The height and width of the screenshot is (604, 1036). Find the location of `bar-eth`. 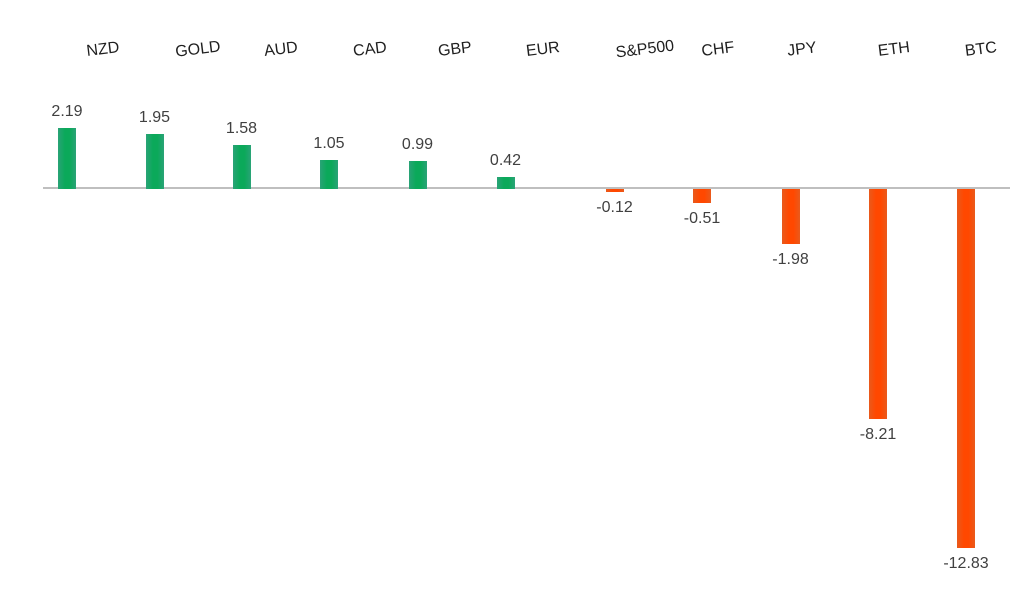

bar-eth is located at coordinates (878, 304).